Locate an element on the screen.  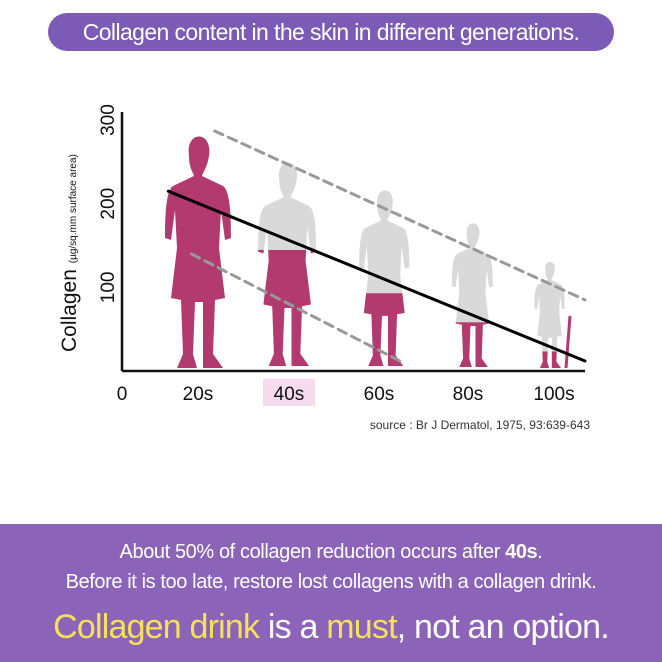
y-tick-label: 100 is located at coordinates (108, 288).